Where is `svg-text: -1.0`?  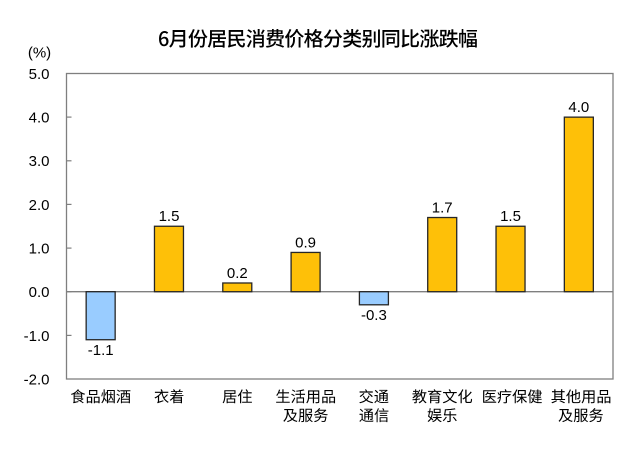 svg-text: -1.0 is located at coordinates (37, 336).